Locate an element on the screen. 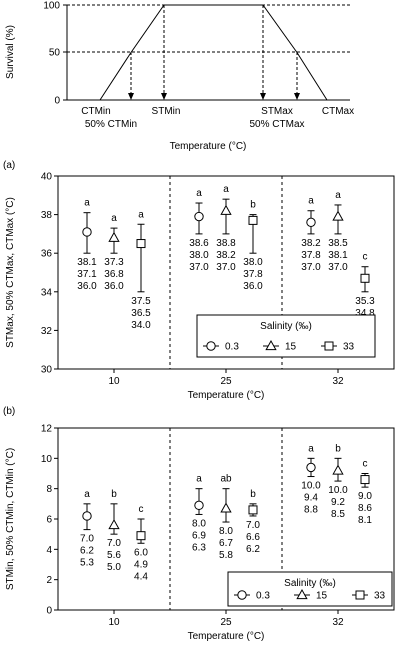  panel-label: (b) is located at coordinates (9, 411).